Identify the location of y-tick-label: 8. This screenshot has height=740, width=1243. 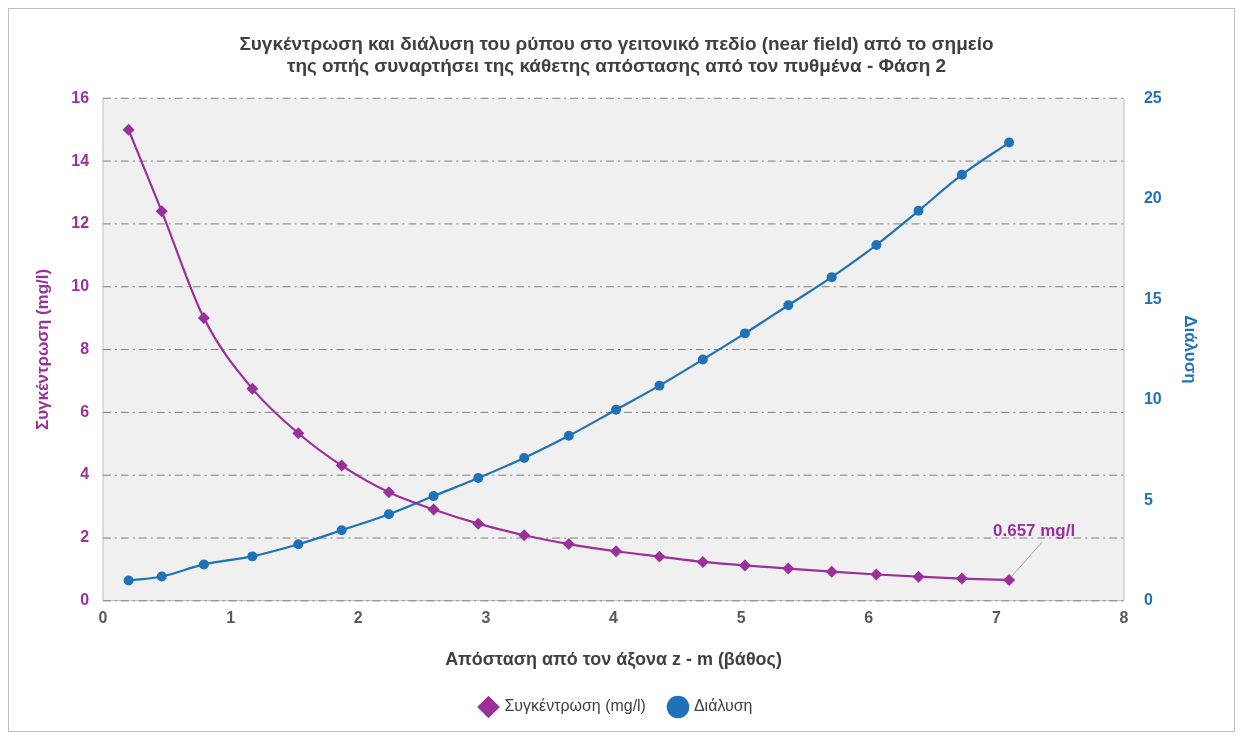
(85, 348).